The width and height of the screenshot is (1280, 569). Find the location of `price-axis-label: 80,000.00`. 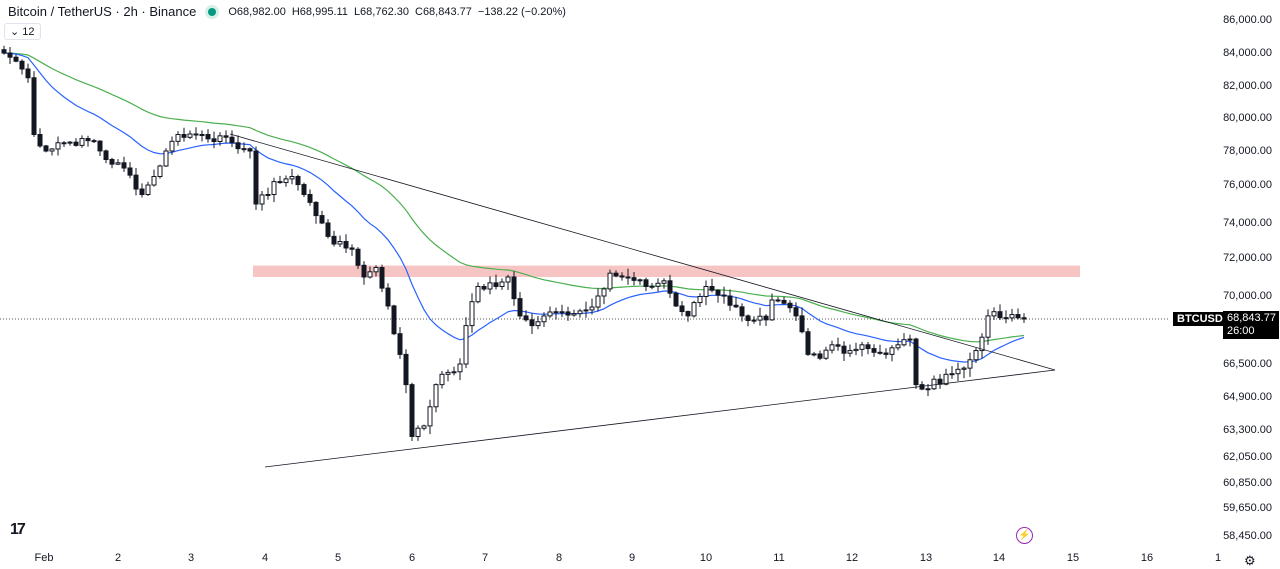

price-axis-label: 80,000.00 is located at coordinates (1247, 118).